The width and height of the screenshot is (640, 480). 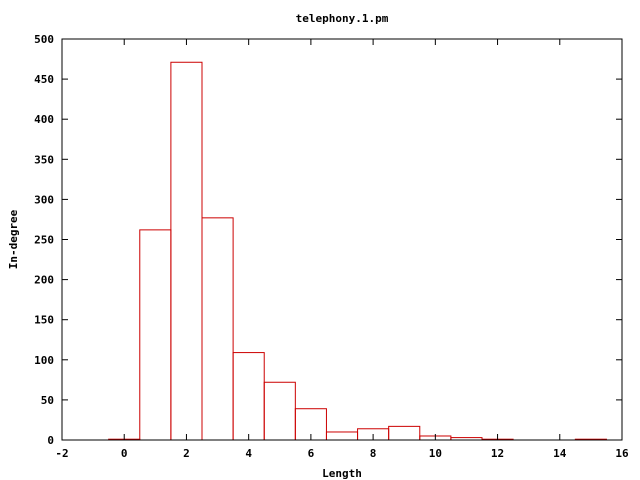 What do you see at coordinates (44, 79) in the screenshot?
I see `y-tick-label: 450` at bounding box center [44, 79].